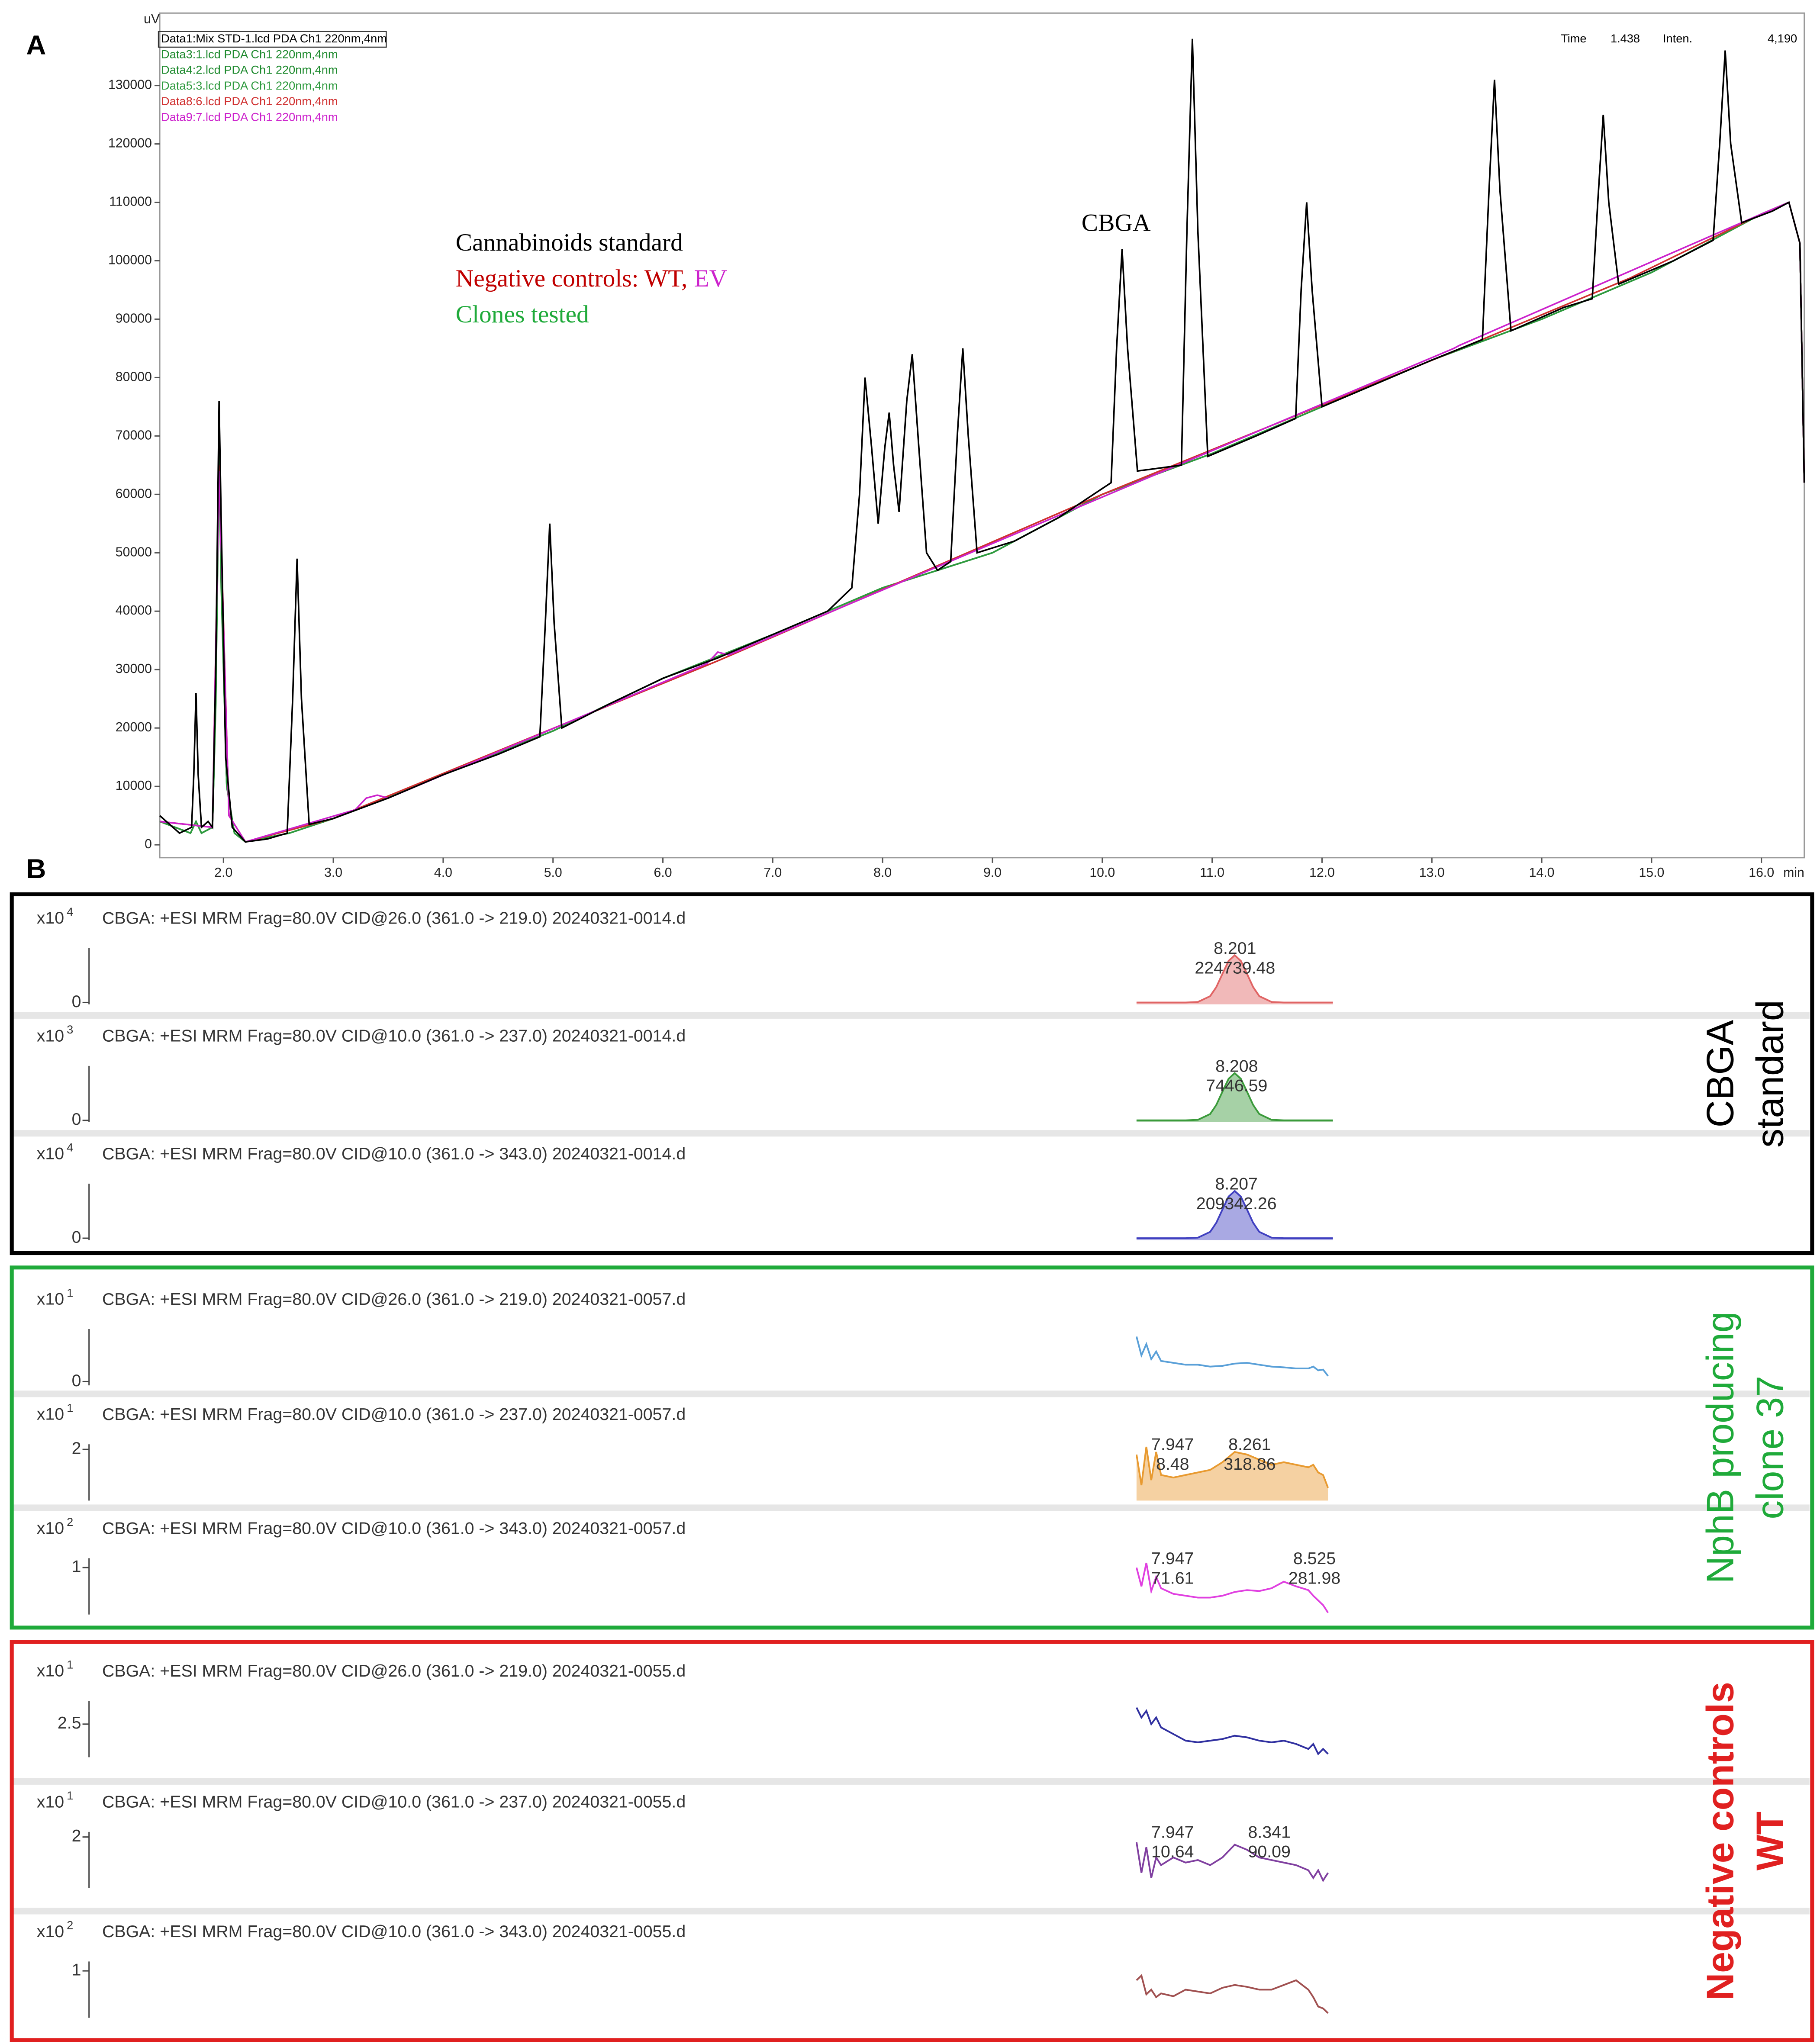 This screenshot has height=2044, width=1820. What do you see at coordinates (1314, 1578) in the screenshot?
I see `peak-area: 281.98` at bounding box center [1314, 1578].